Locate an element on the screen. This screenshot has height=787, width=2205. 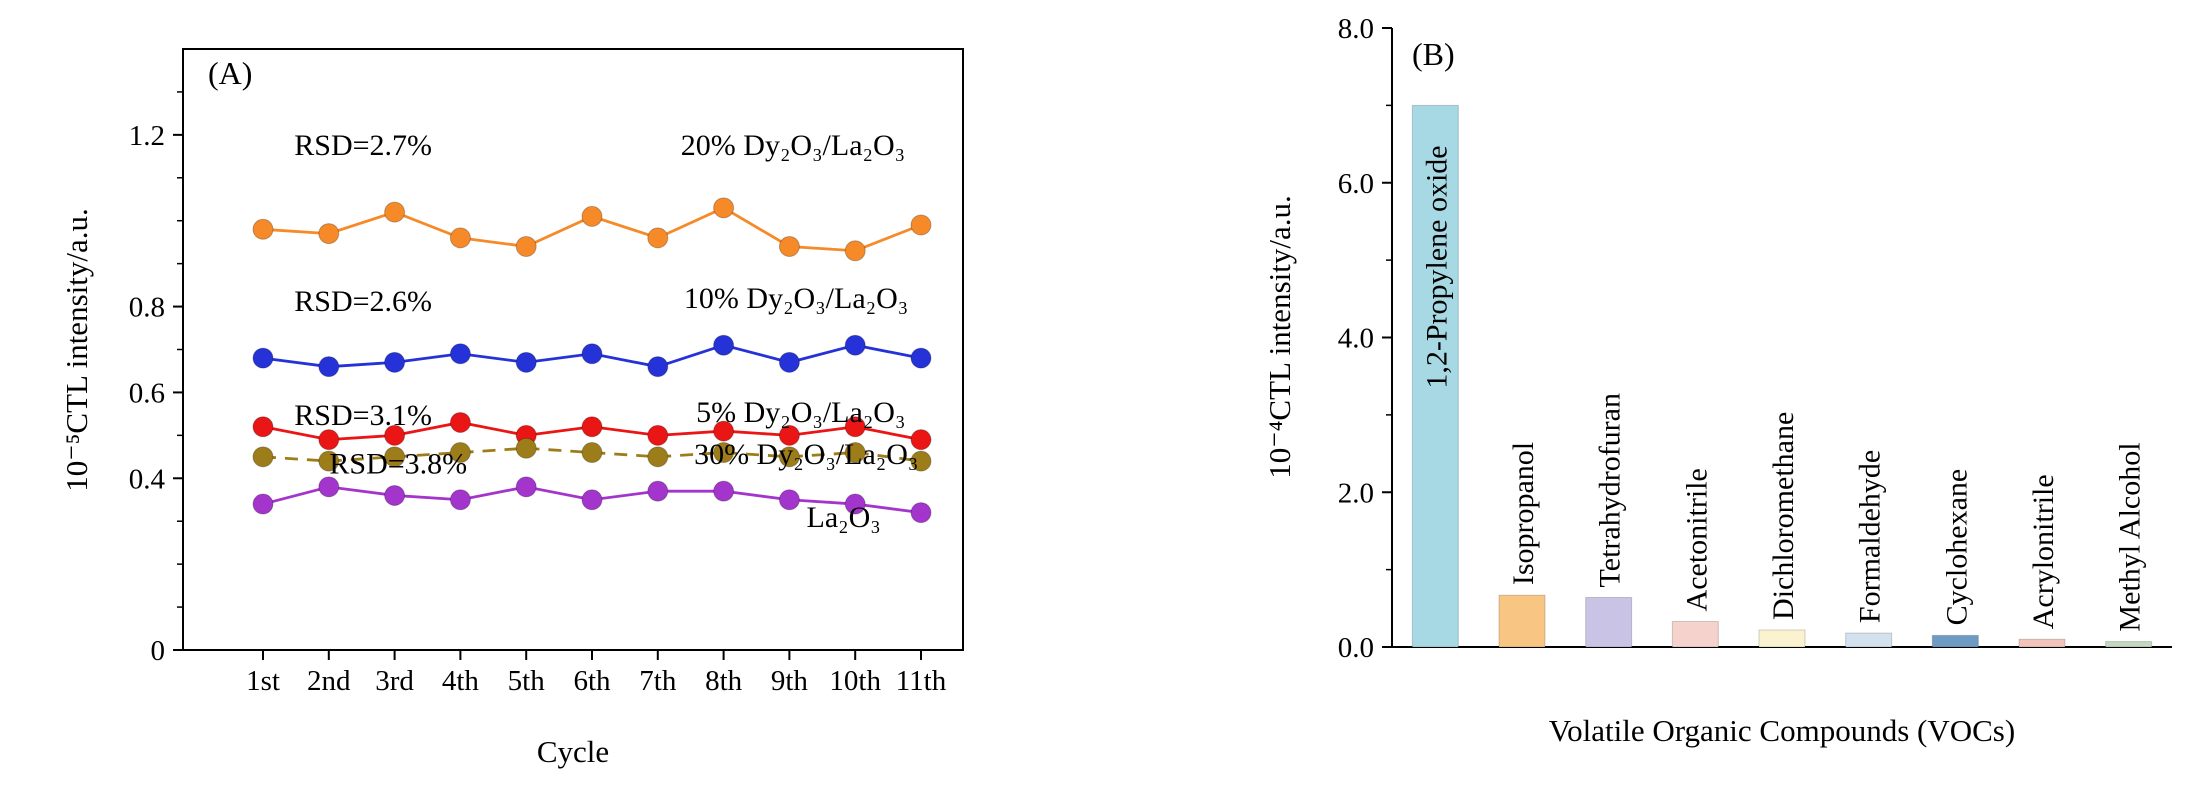
x-tick-label: 2nd is located at coordinates (329, 681).